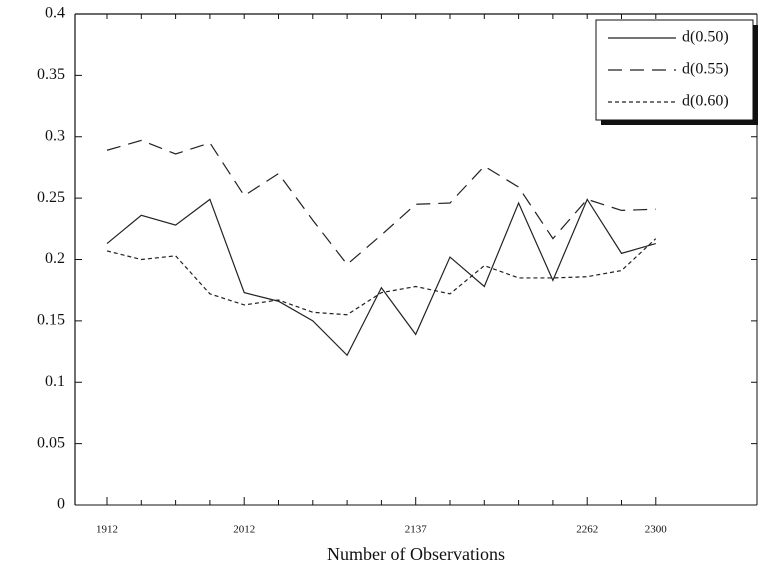  I want to click on x-tick-label: 1912, so click(107, 530).